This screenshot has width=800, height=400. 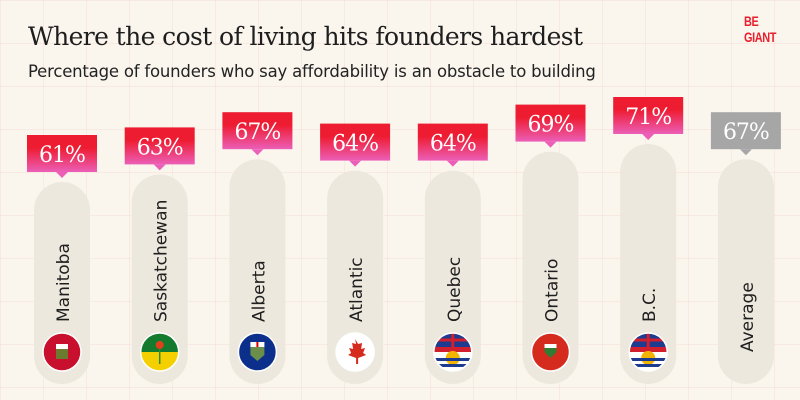 What do you see at coordinates (162, 261) in the screenshot?
I see `category-label: Saskatchewan` at bounding box center [162, 261].